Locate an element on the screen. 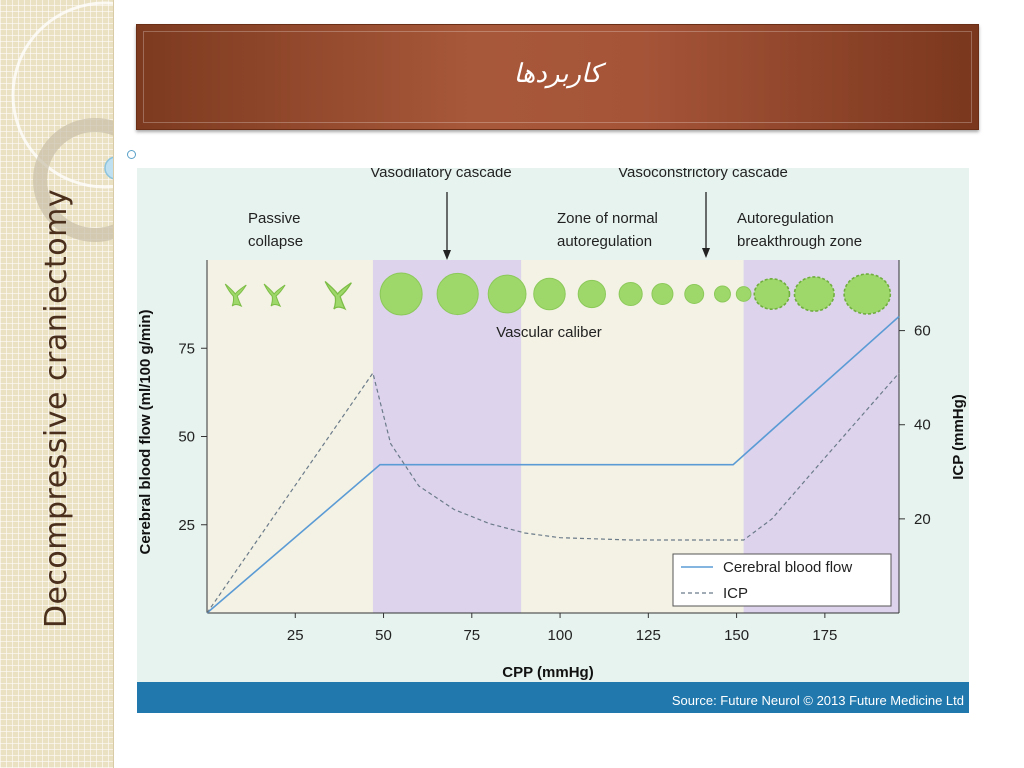 This screenshot has height=768, width=1024. annotation-passive-collapse: Passive collapse is located at coordinates (276, 230).